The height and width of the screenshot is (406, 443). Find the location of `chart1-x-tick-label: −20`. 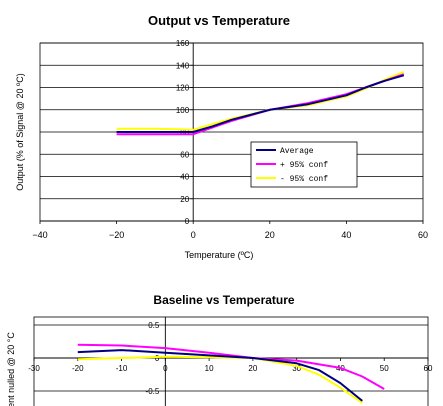

chart1-x-tick-label: −20 is located at coordinates (116, 235).